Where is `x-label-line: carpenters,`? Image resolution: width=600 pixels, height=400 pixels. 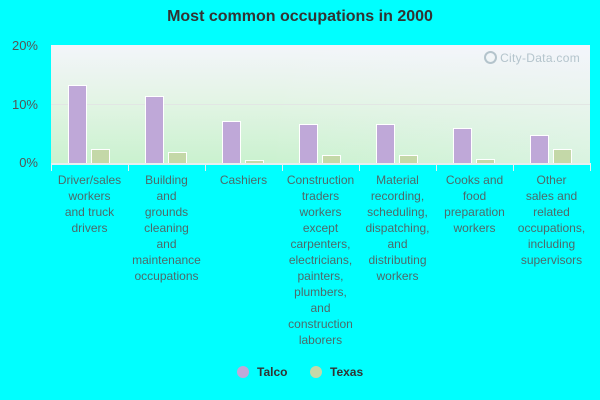
x-label-line: carpenters, is located at coordinates (320, 244).